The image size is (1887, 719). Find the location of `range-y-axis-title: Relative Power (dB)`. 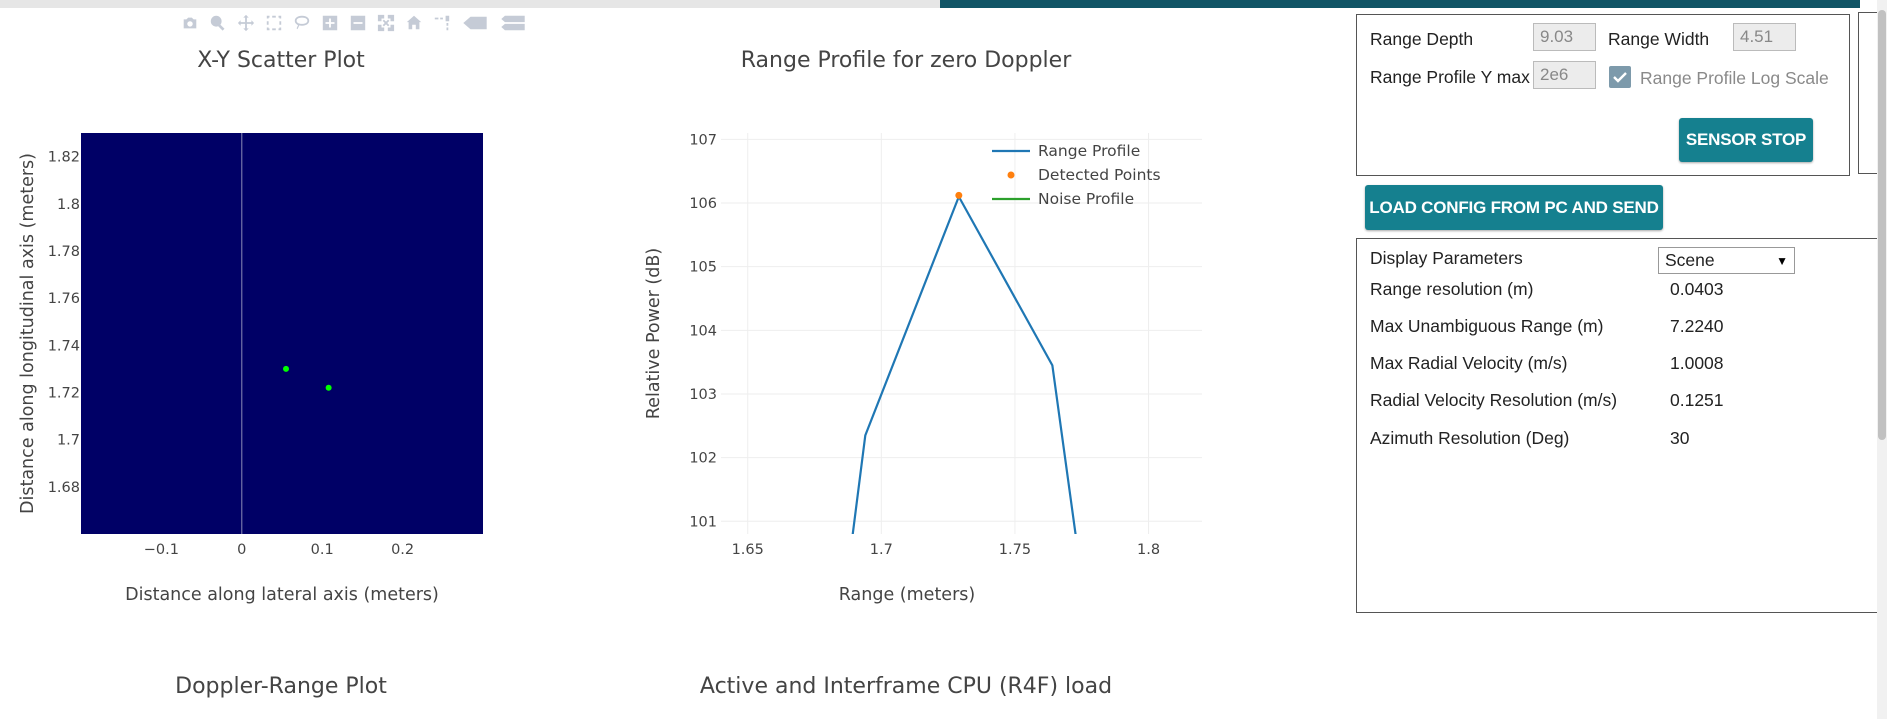

range-y-axis-title: Relative Power (dB) is located at coordinates (654, 333).